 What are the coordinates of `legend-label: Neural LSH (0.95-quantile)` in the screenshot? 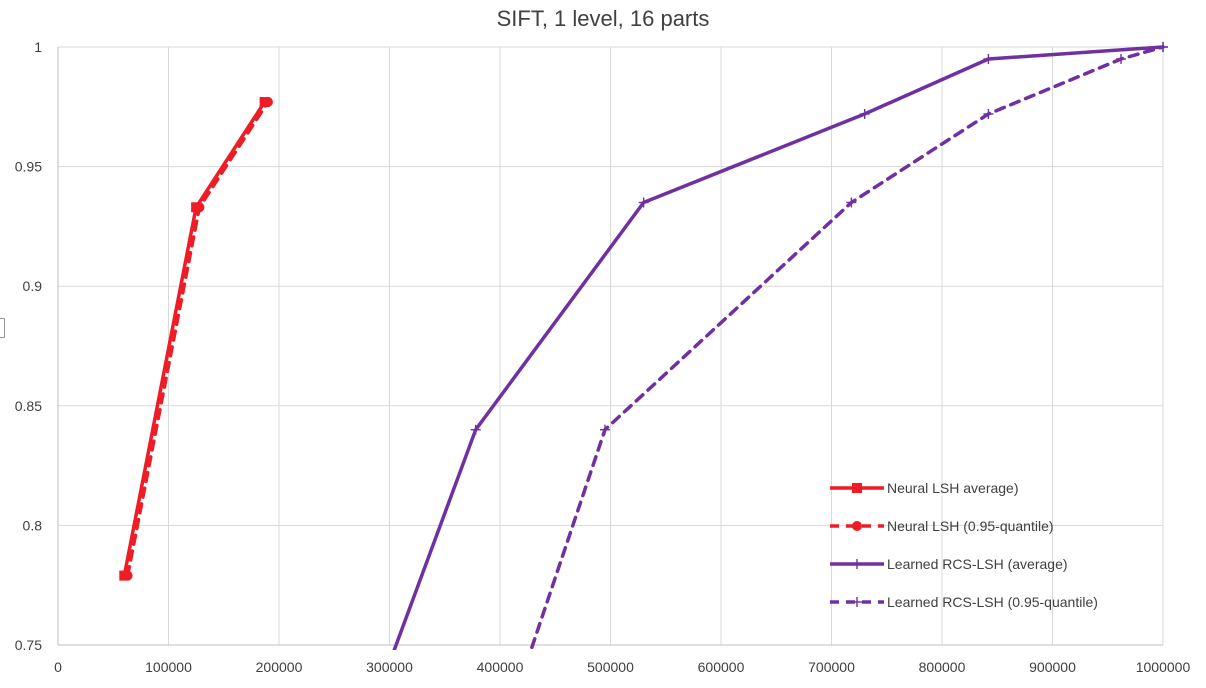 It's located at (970, 526).